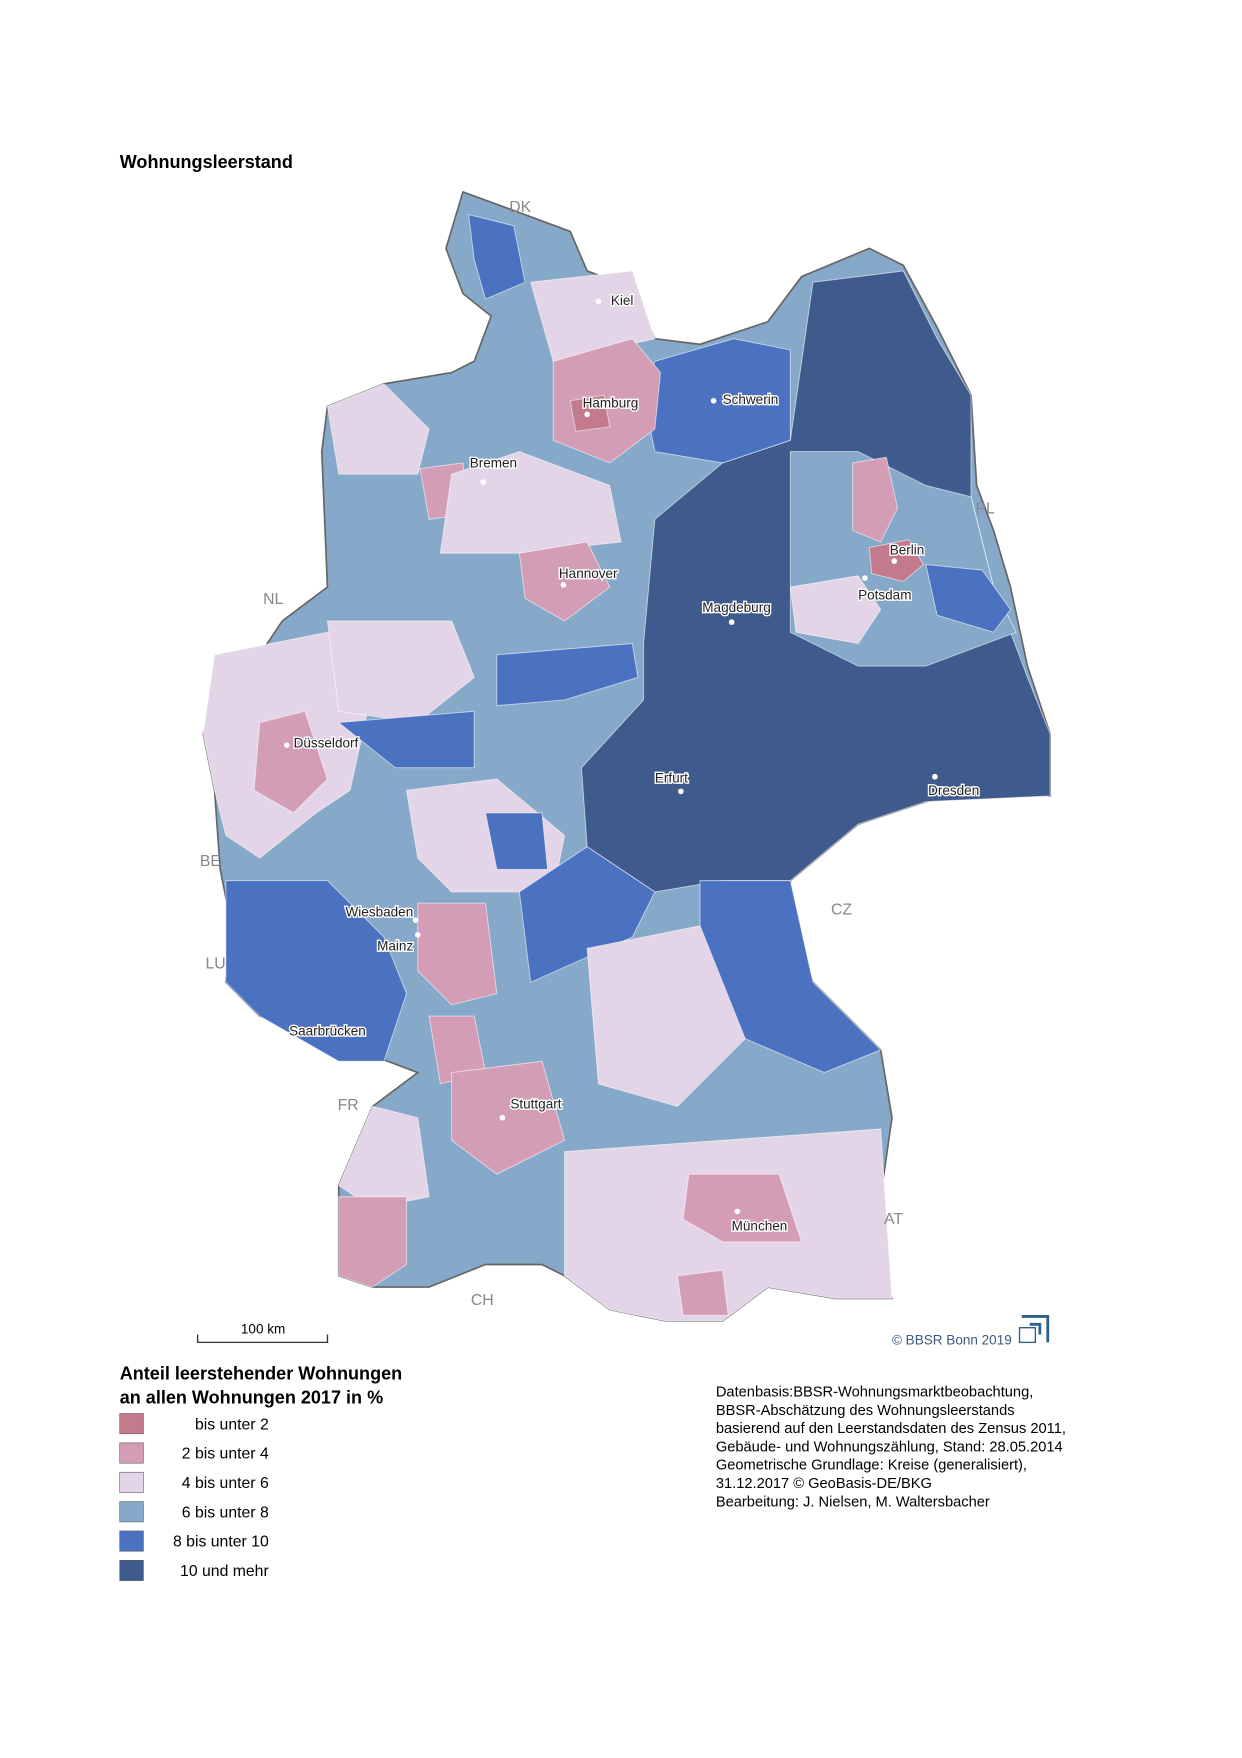 Image resolution: width=1242 pixels, height=1758 pixels. I want to click on map-title: Wohnungsleerstand, so click(206, 162).